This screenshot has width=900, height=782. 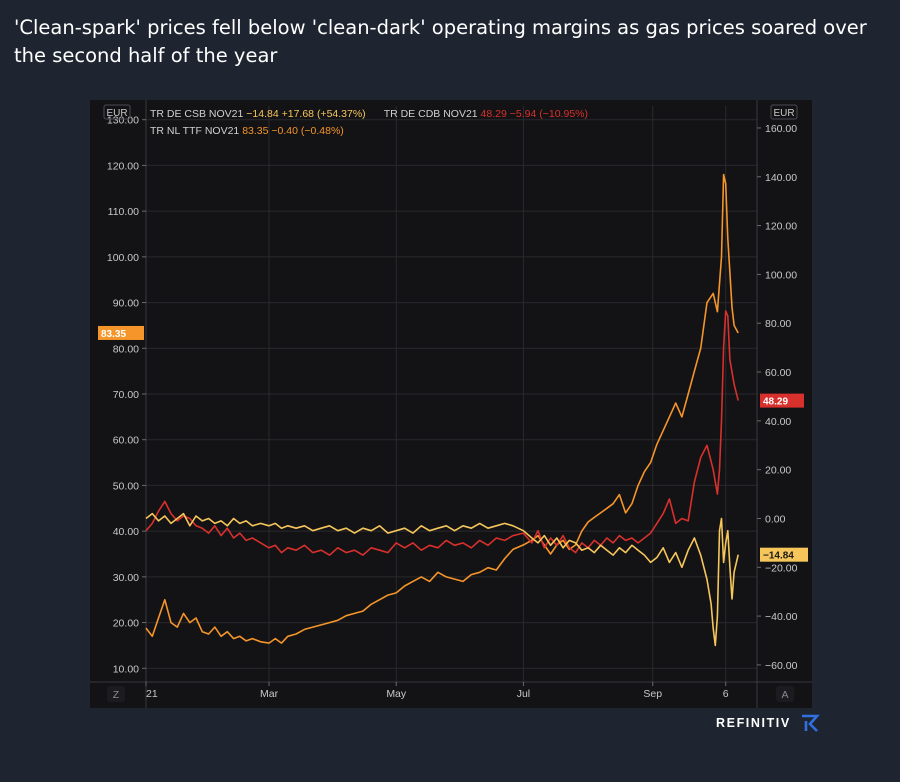 I want to click on left-tick-label: 120.00, so click(x=123, y=166).